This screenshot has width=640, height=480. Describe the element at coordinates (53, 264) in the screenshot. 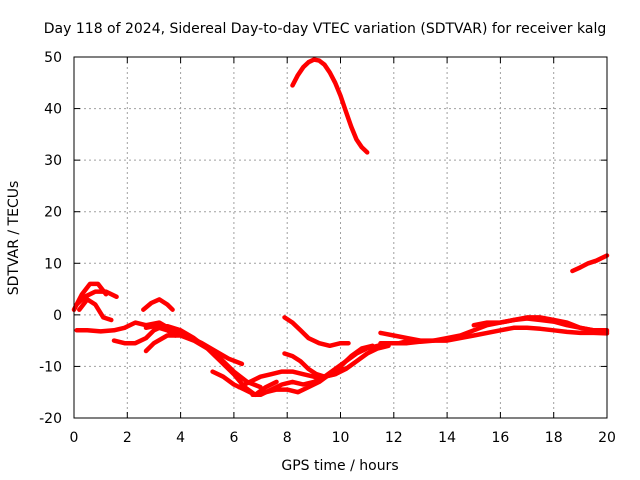

I see `y-tick-label: 10` at that location.